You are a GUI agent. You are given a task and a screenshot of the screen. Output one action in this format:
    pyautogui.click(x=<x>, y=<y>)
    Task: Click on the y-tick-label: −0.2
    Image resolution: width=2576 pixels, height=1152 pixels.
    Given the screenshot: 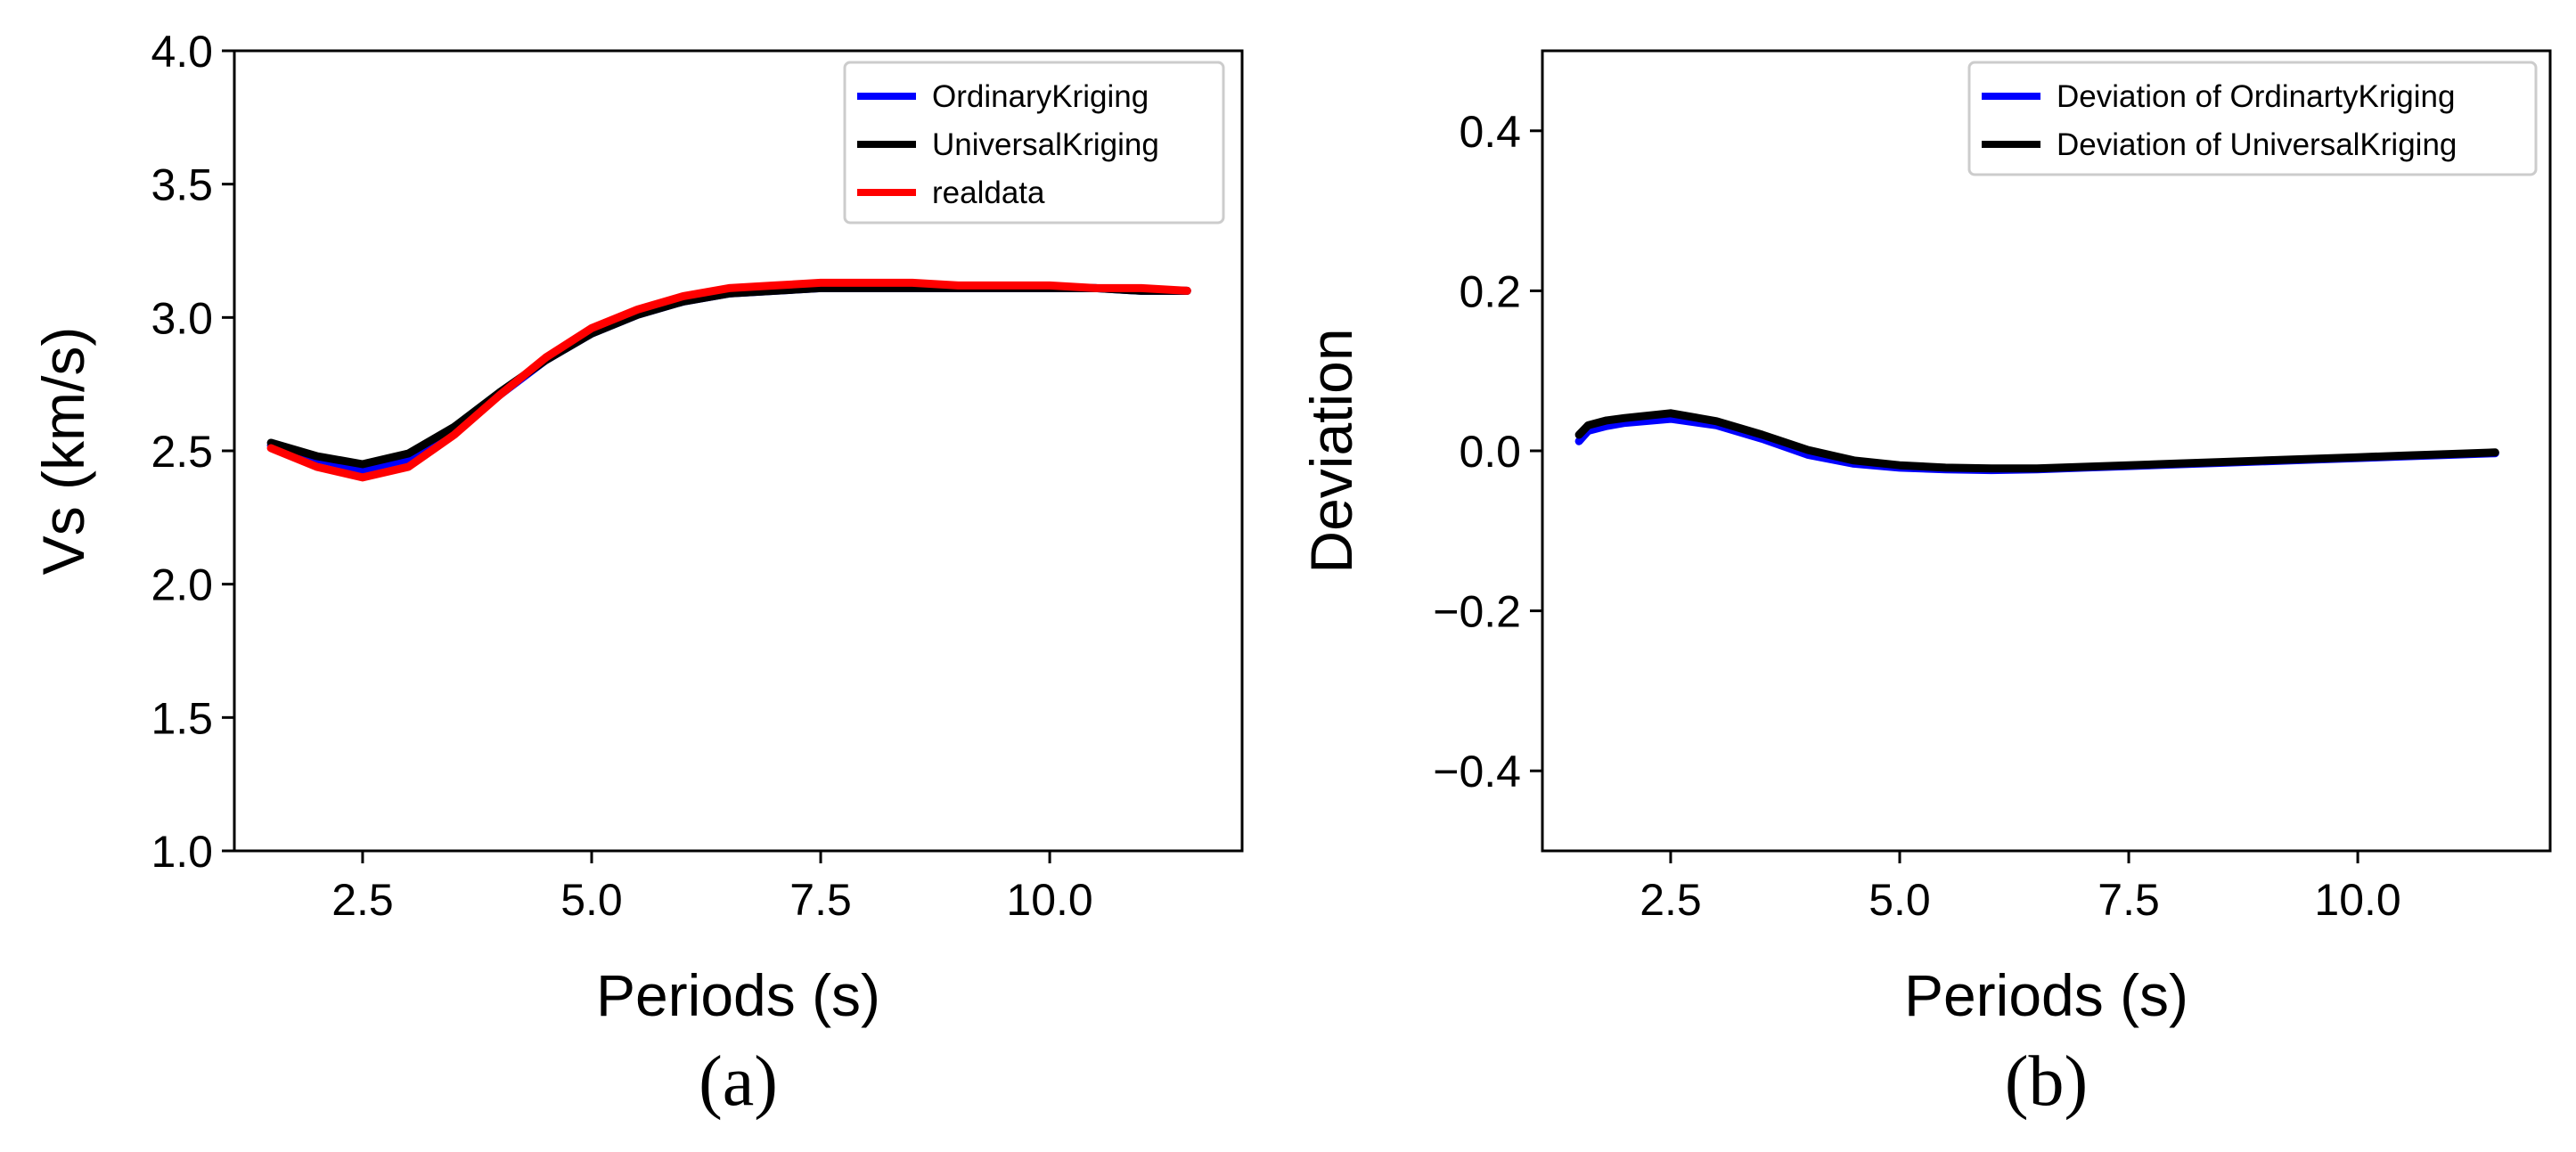 What is the action you would take?
    pyautogui.click(x=1477, y=612)
    